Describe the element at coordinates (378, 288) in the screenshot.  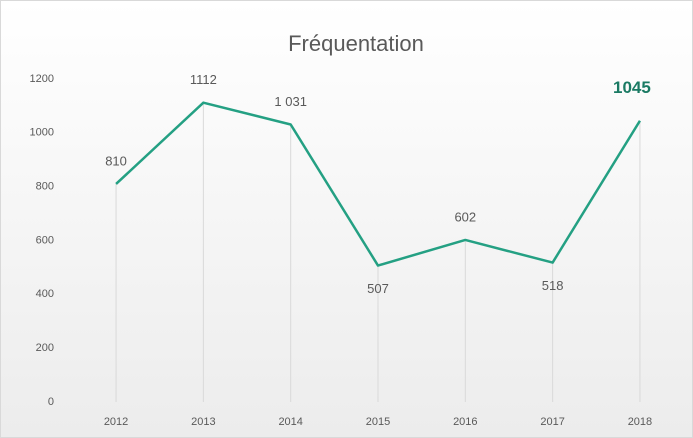
I see `data-label: 507` at that location.